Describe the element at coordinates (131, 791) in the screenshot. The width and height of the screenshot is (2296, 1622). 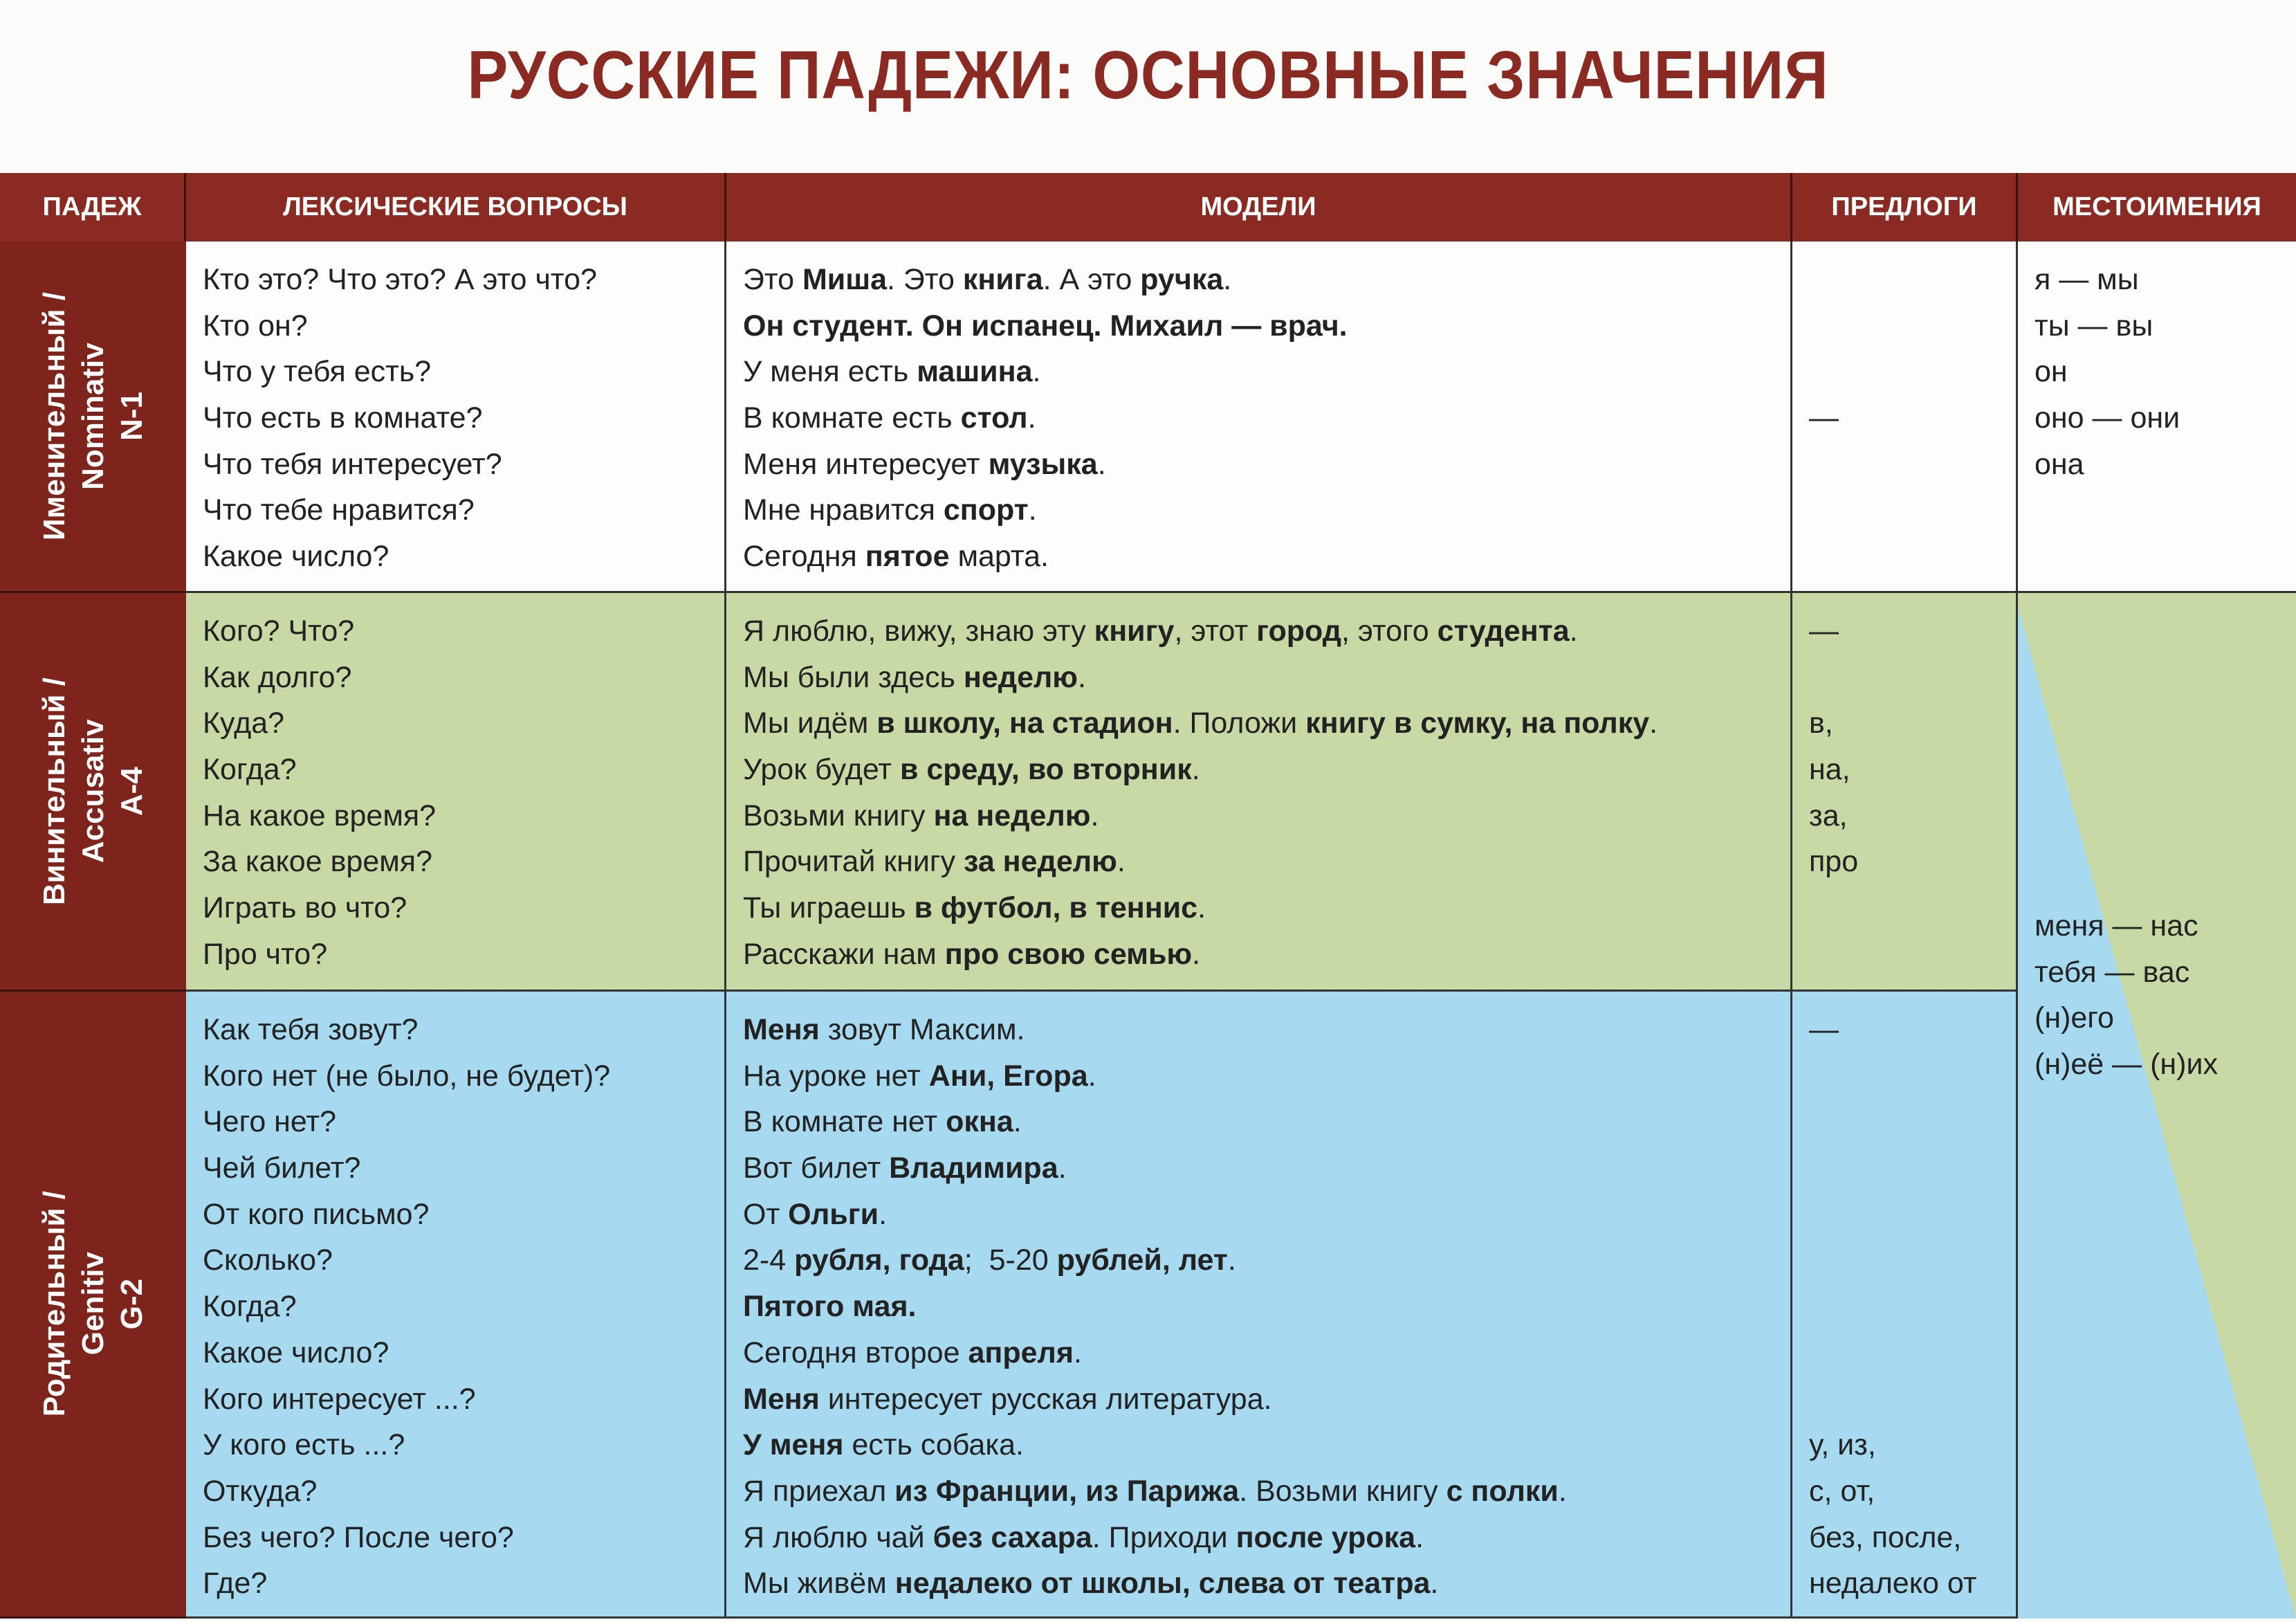
I see `case-name-line: A-4` at that location.